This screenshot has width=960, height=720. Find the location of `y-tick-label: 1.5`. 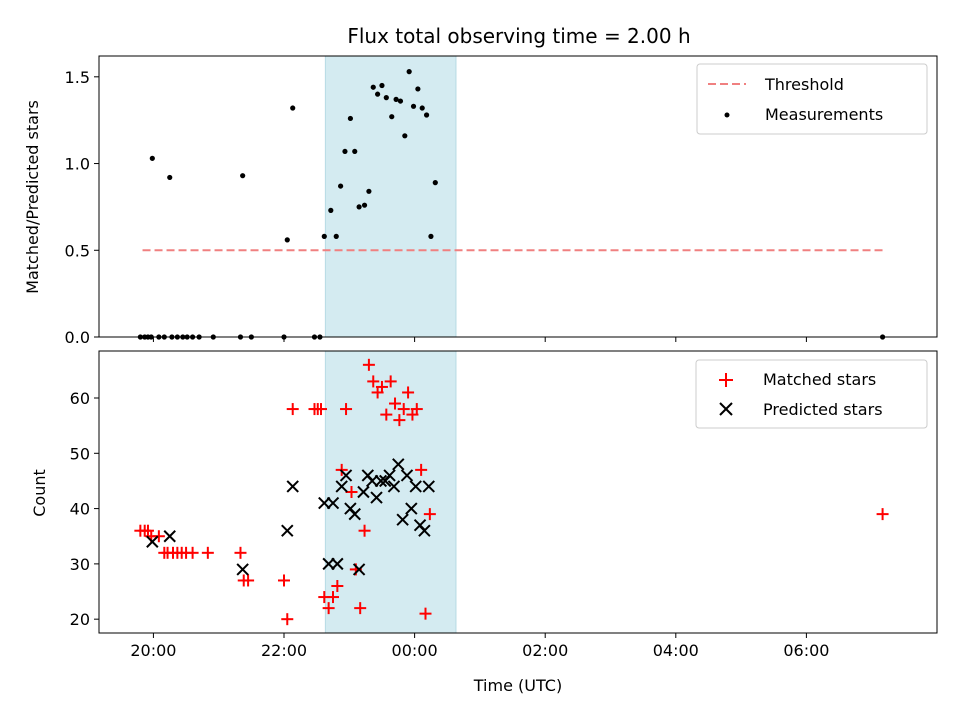

y-tick-label: 1.5 is located at coordinates (77, 77).